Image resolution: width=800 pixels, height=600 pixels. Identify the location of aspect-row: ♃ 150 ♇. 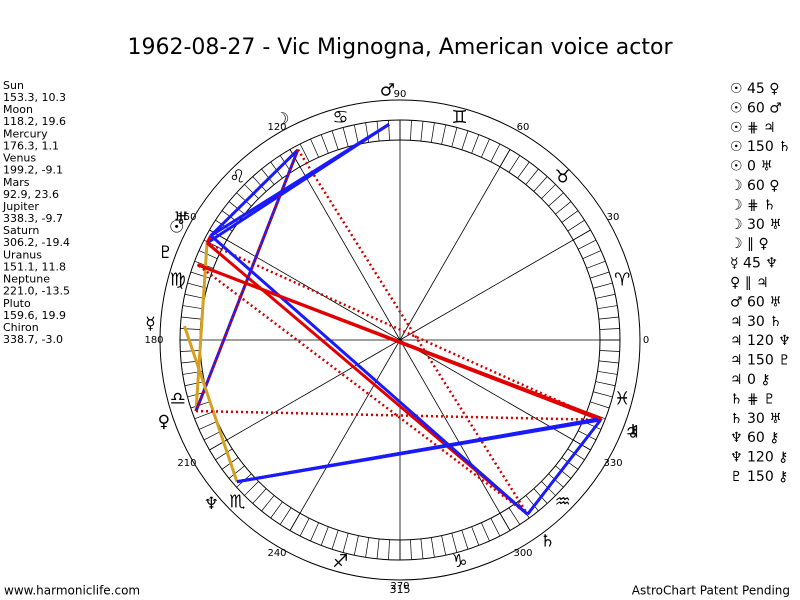
(760, 361).